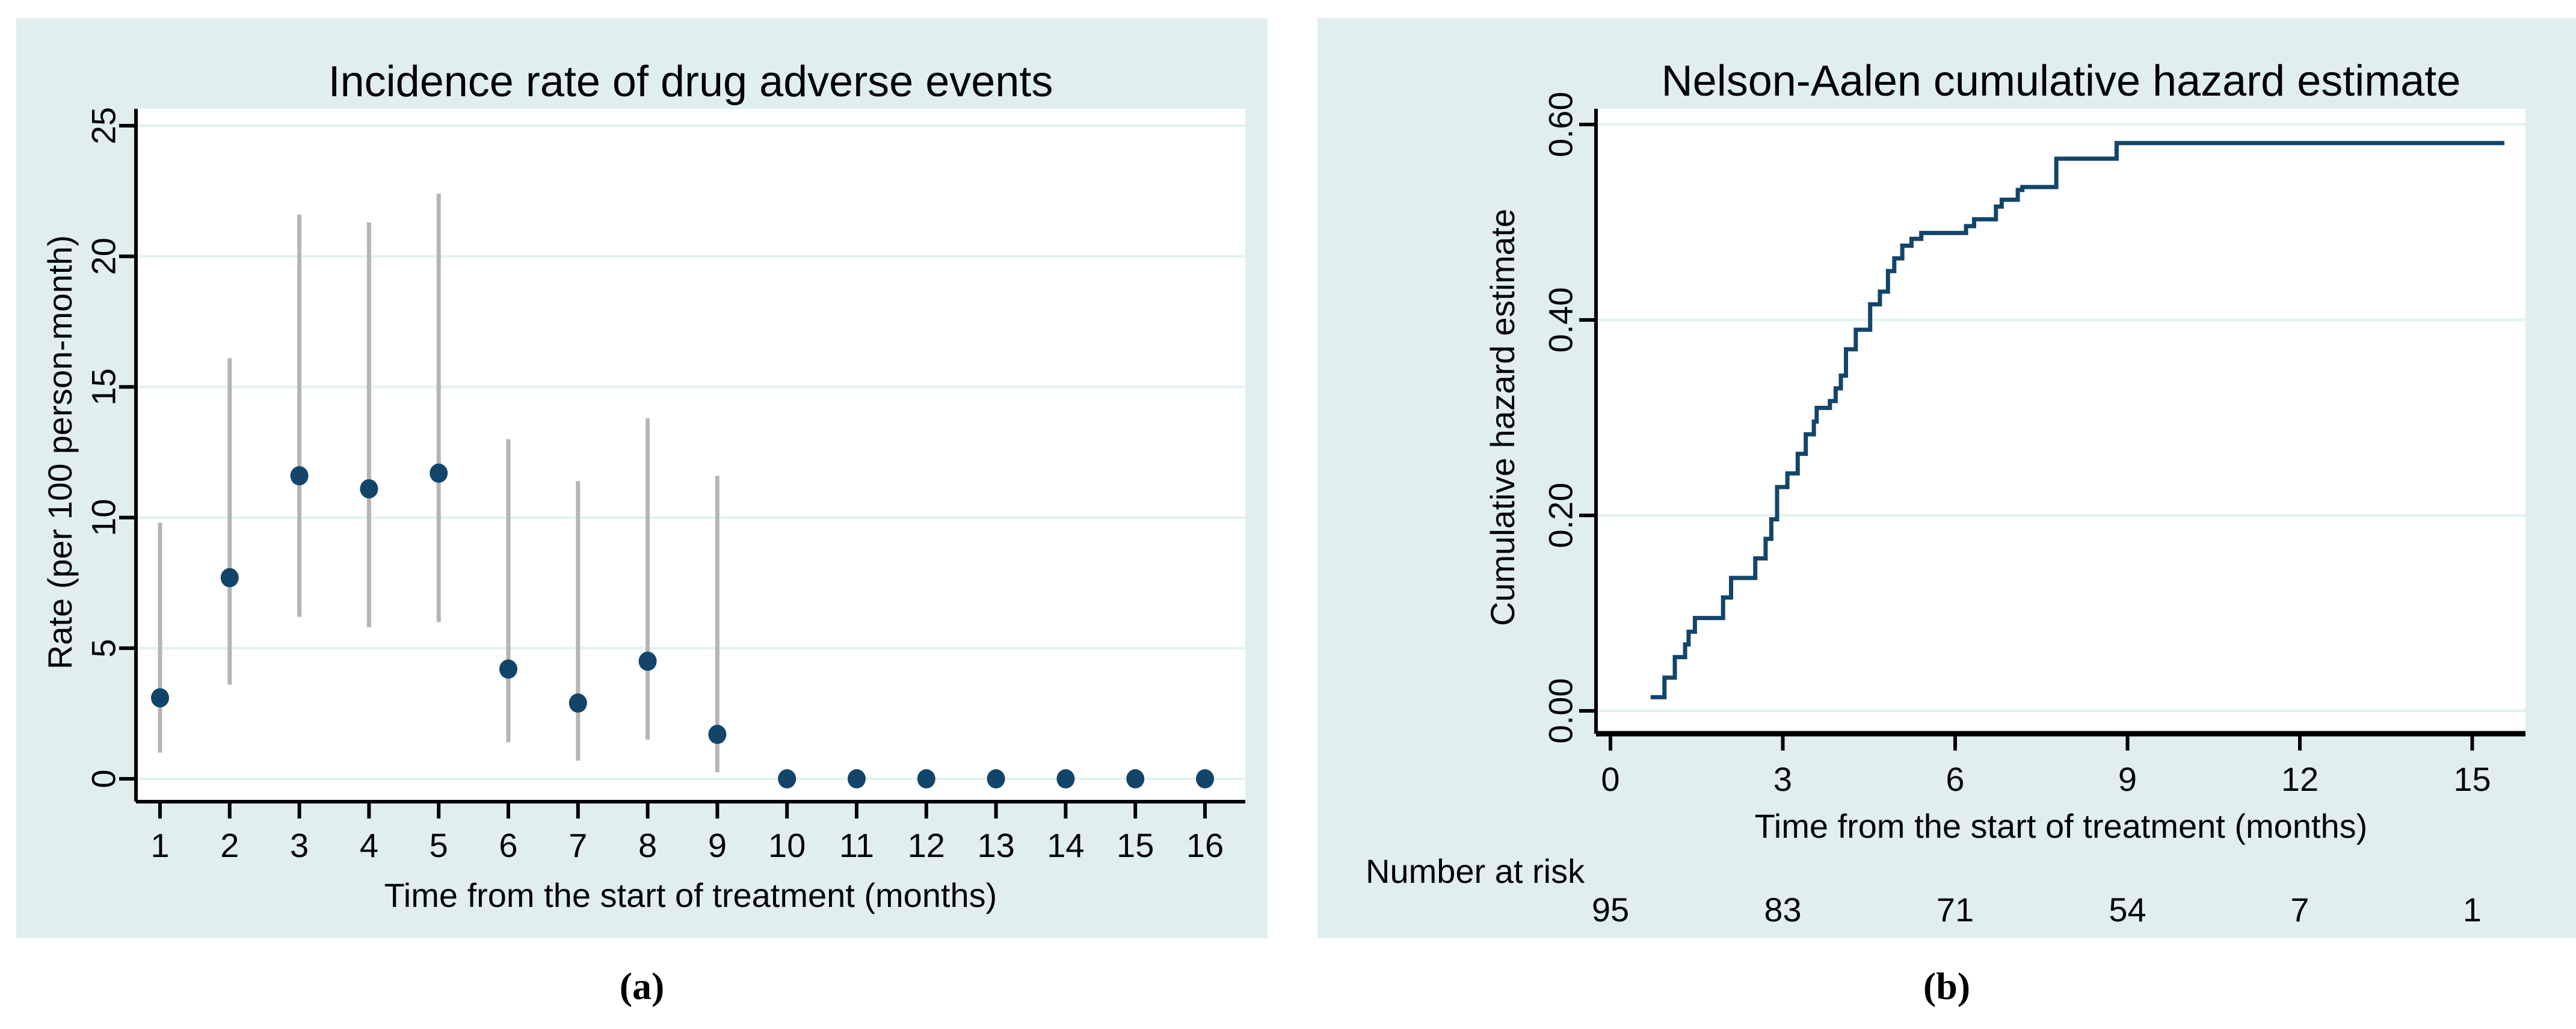 This screenshot has width=2576, height=1029. What do you see at coordinates (1561, 125) in the screenshot?
I see `y-tick-label: 0.60` at bounding box center [1561, 125].